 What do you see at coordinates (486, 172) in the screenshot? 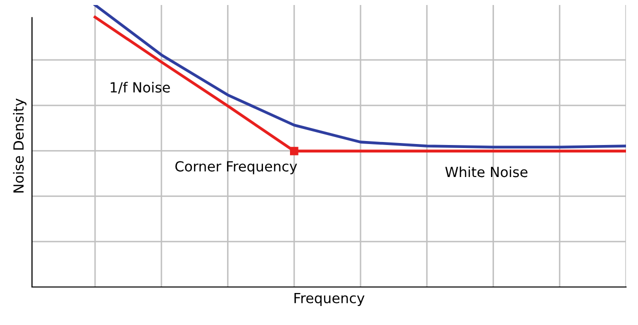
I see `annotation: White Noise` at bounding box center [486, 172].